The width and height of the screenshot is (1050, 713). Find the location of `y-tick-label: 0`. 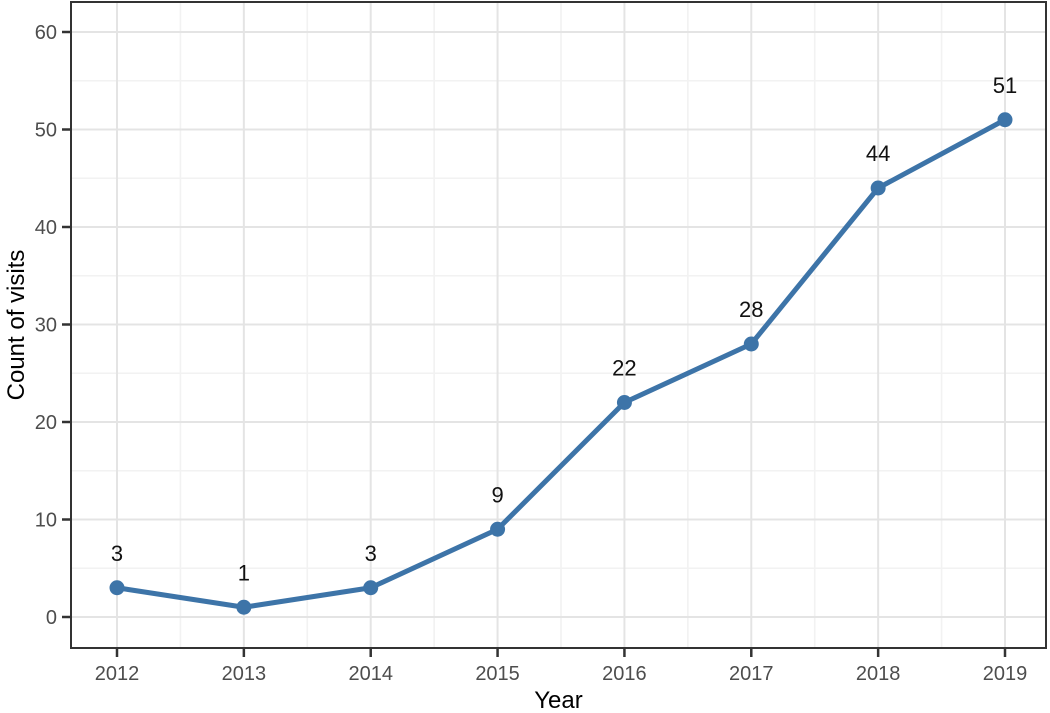

y-tick-label: 0 is located at coordinates (51, 618).